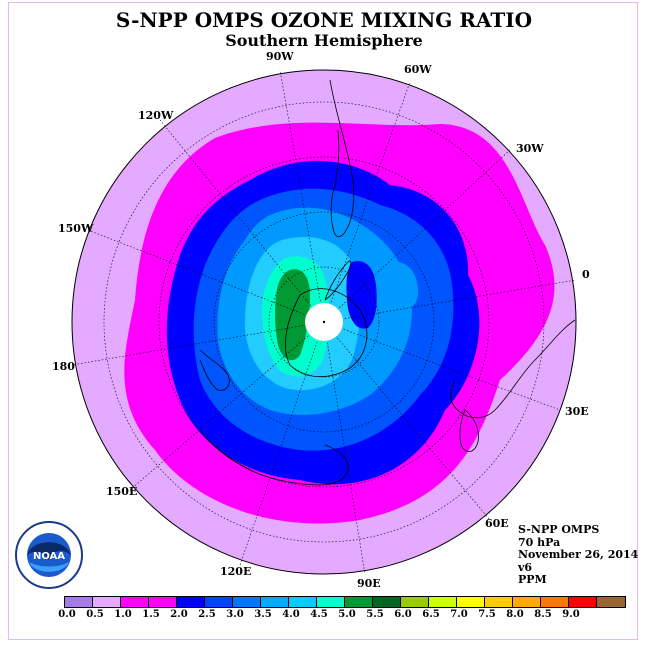  Describe the element at coordinates (280, 56) in the screenshot. I see `lon-label-90w: 90W` at that location.